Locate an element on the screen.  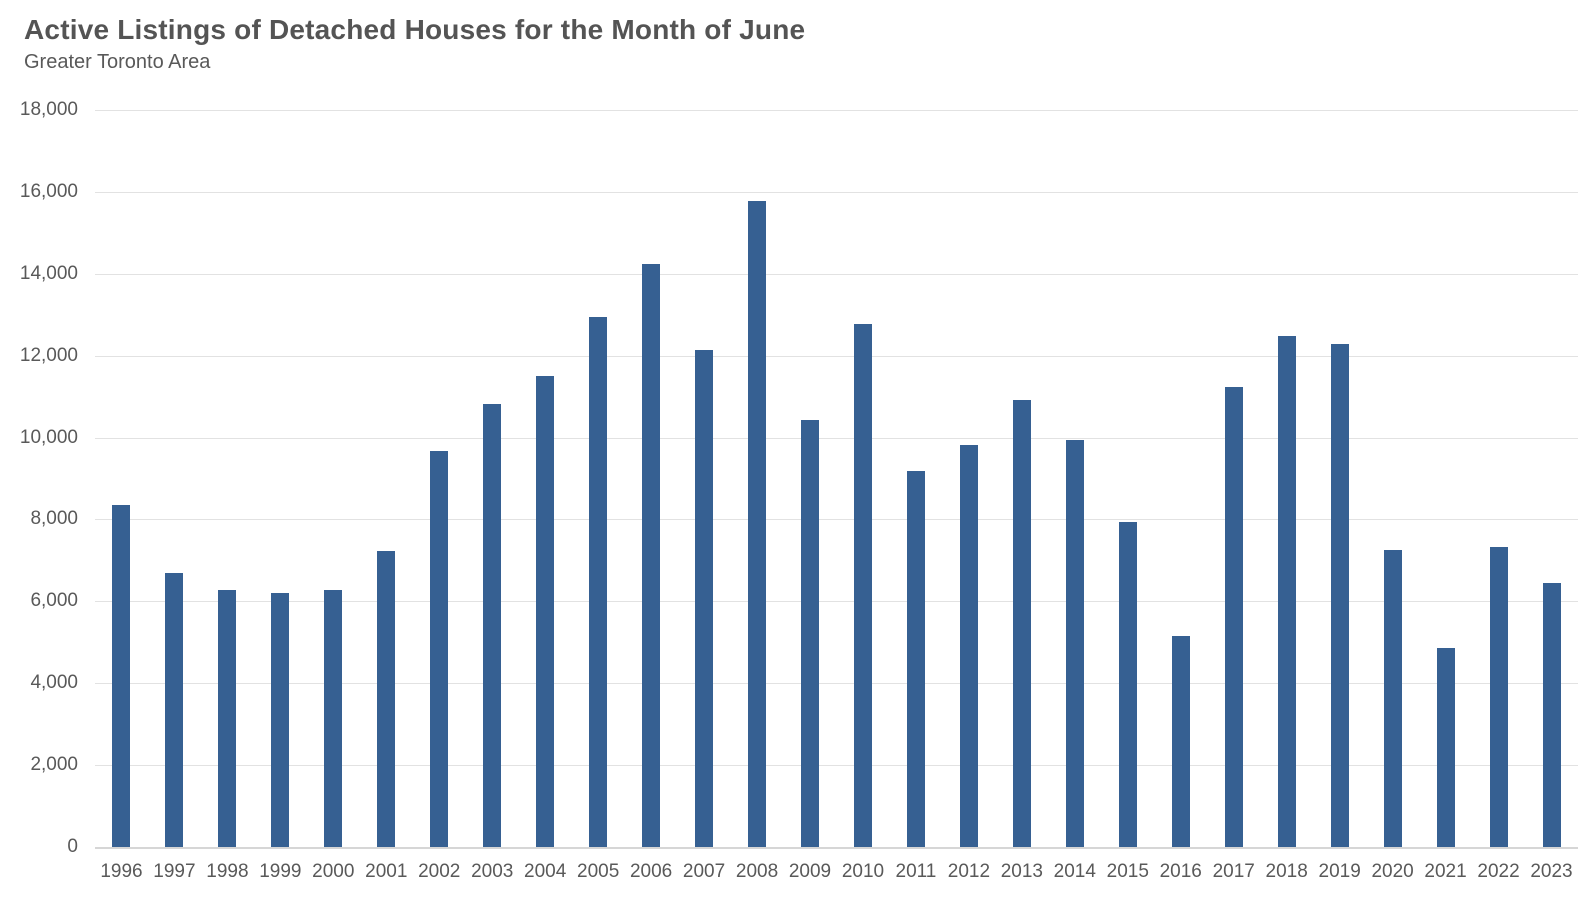
bar-2002 is located at coordinates (439, 649).